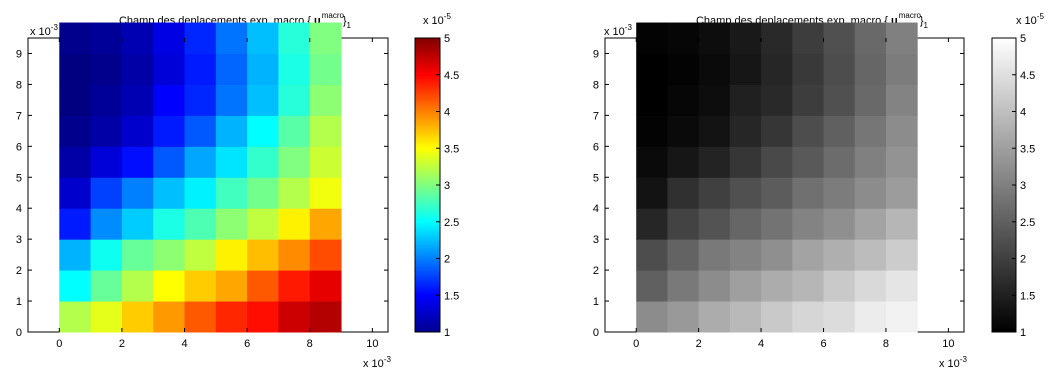 Image resolution: width=1054 pixels, height=382 pixels. What do you see at coordinates (19, 240) in the screenshot?
I see `y-tick-label: 3` at bounding box center [19, 240].